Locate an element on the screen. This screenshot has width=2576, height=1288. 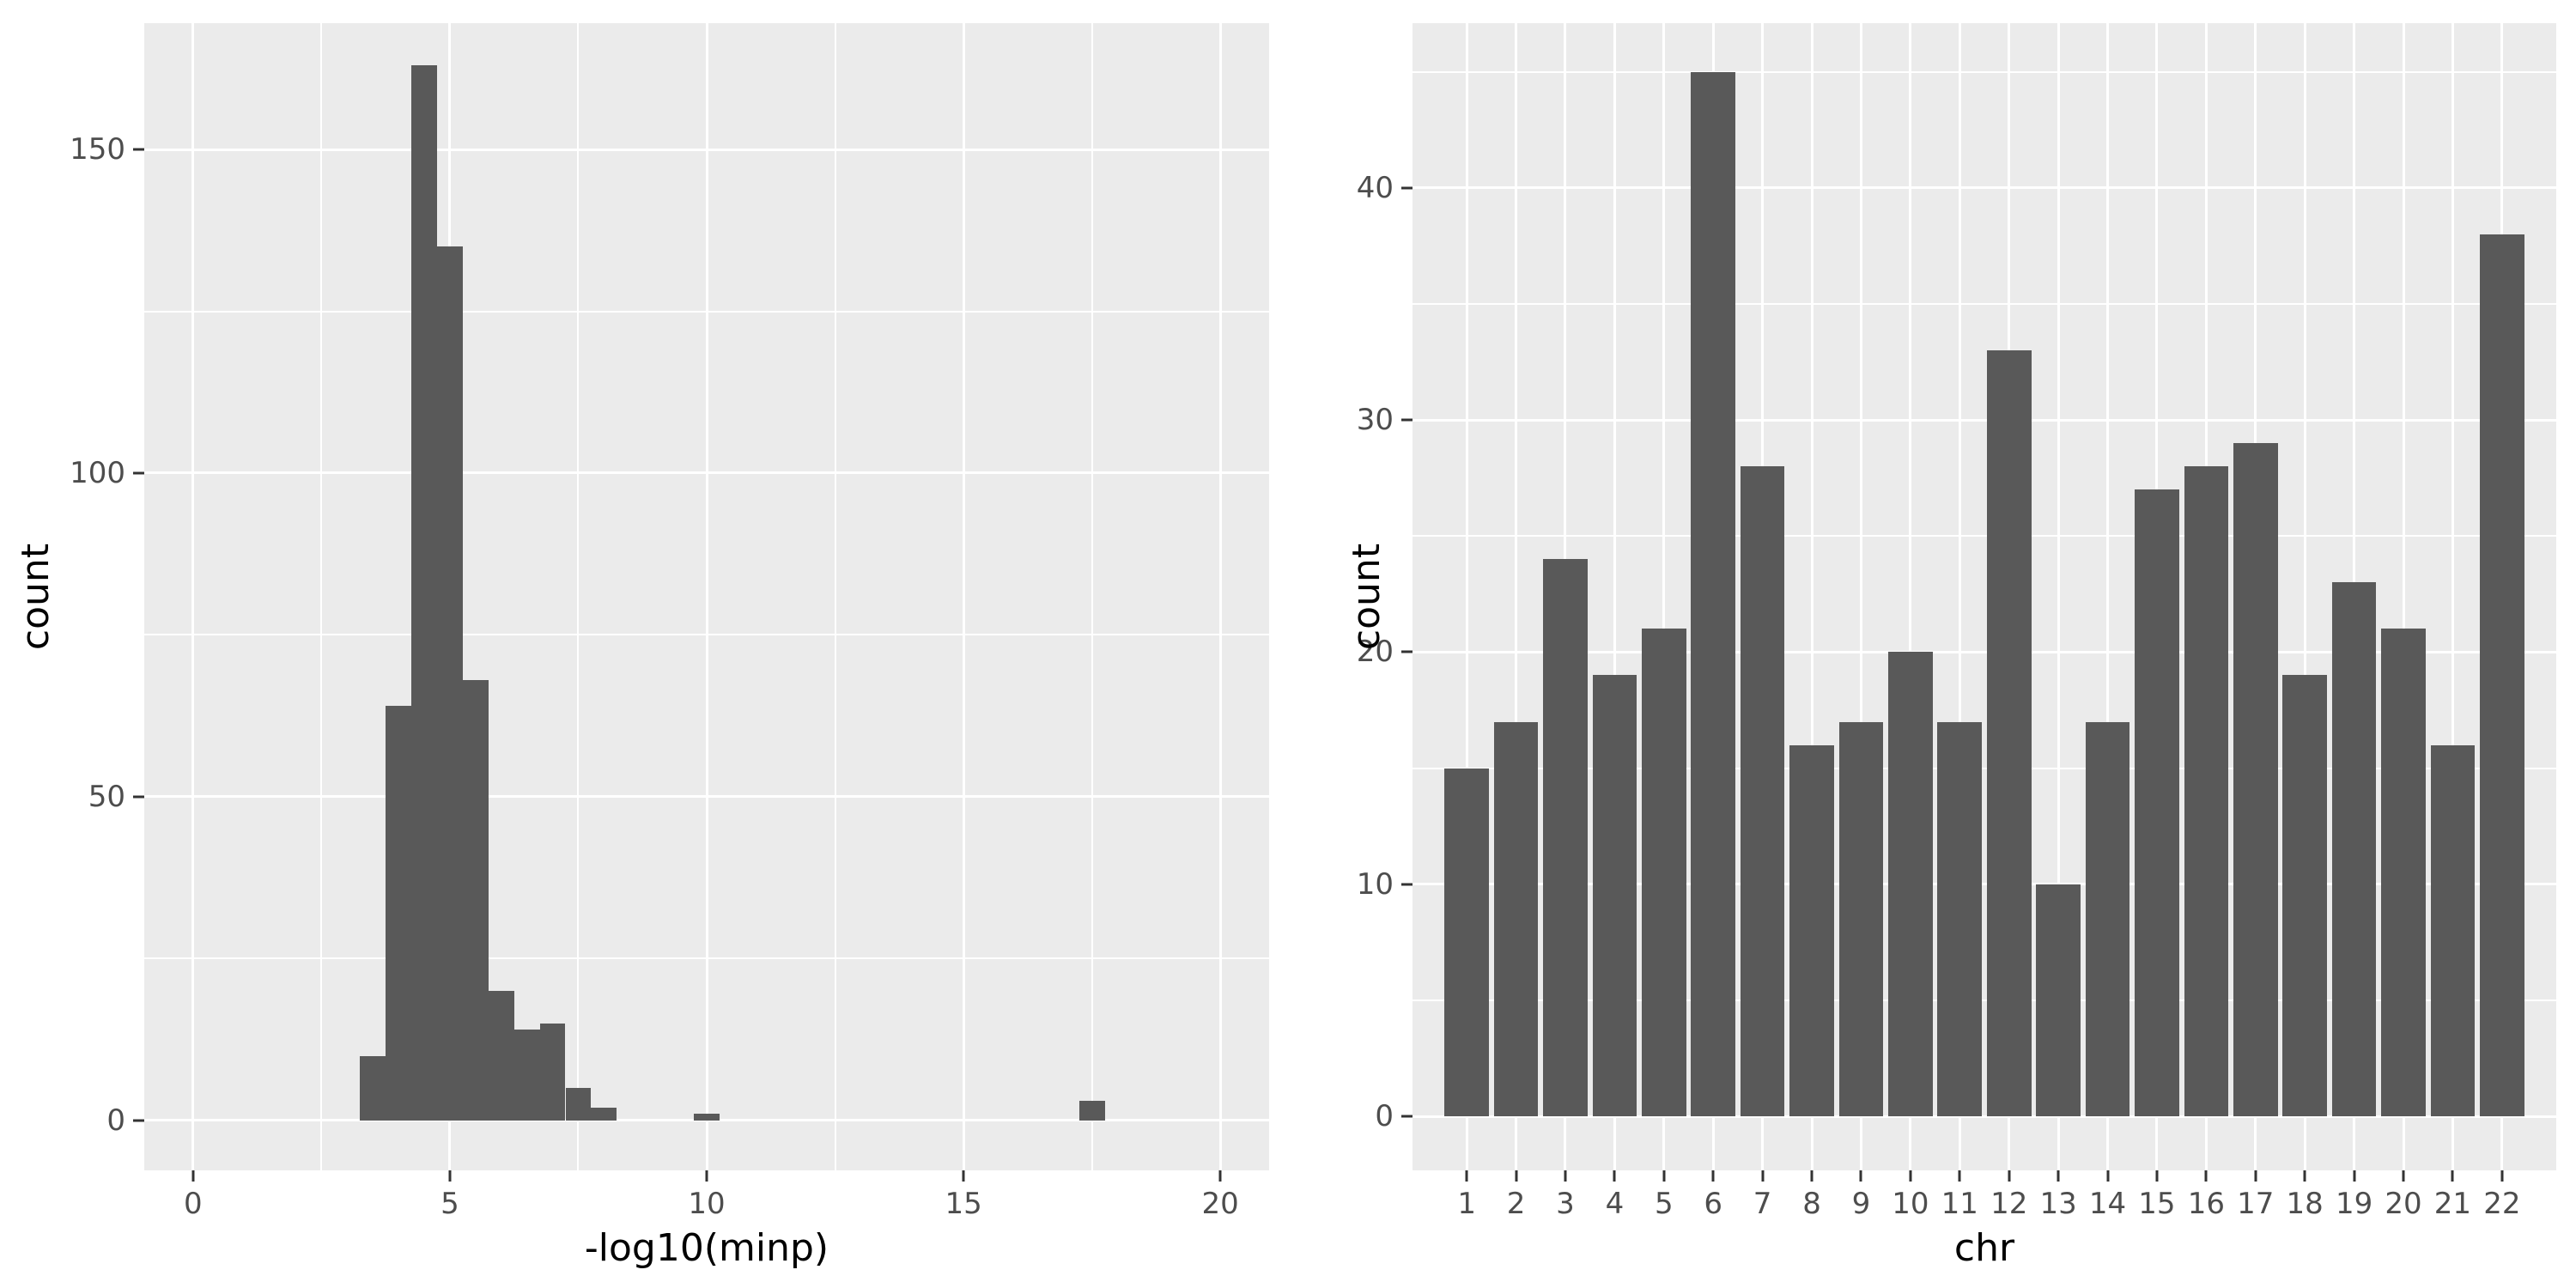
x-tick-label: 2 is located at coordinates (1516, 1204).